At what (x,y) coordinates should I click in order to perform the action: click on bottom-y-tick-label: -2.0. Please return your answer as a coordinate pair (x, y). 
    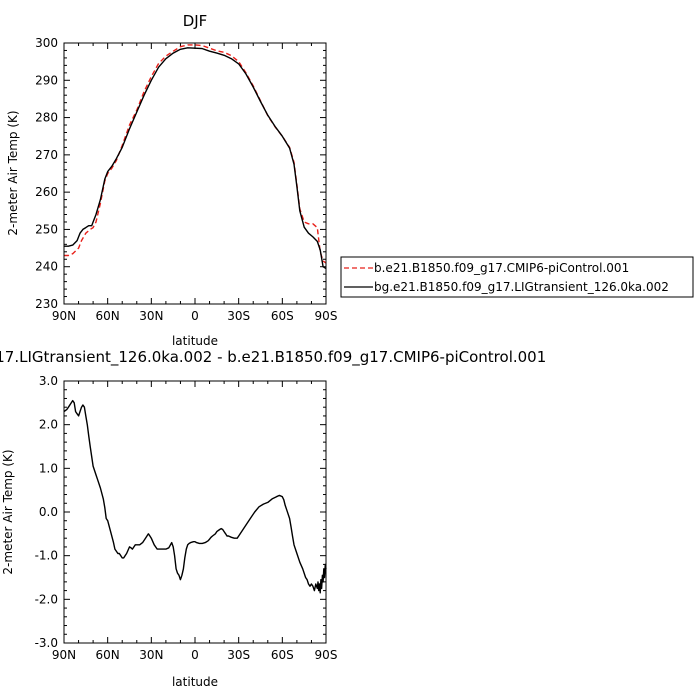
    Looking at the image, I should click on (46, 599).